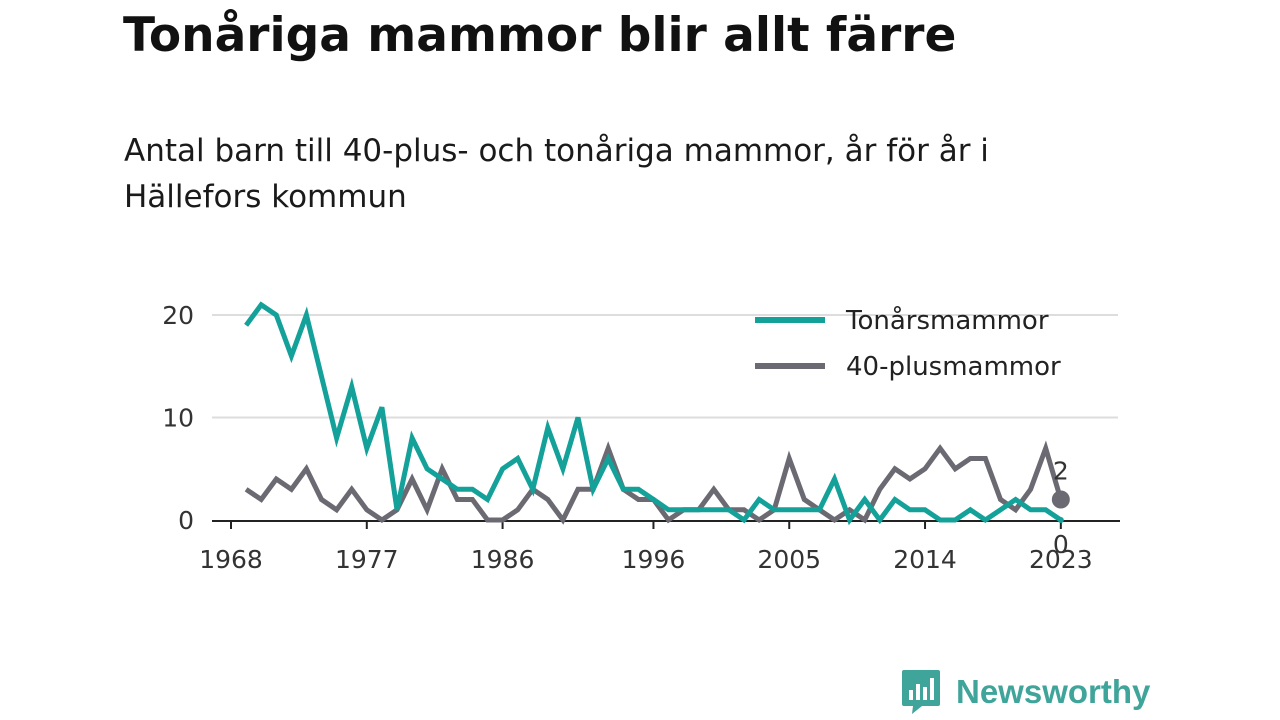 This screenshot has width=1280, height=720. Describe the element at coordinates (947, 320) in the screenshot. I see `legend-label: Tonårsmammor` at that location.